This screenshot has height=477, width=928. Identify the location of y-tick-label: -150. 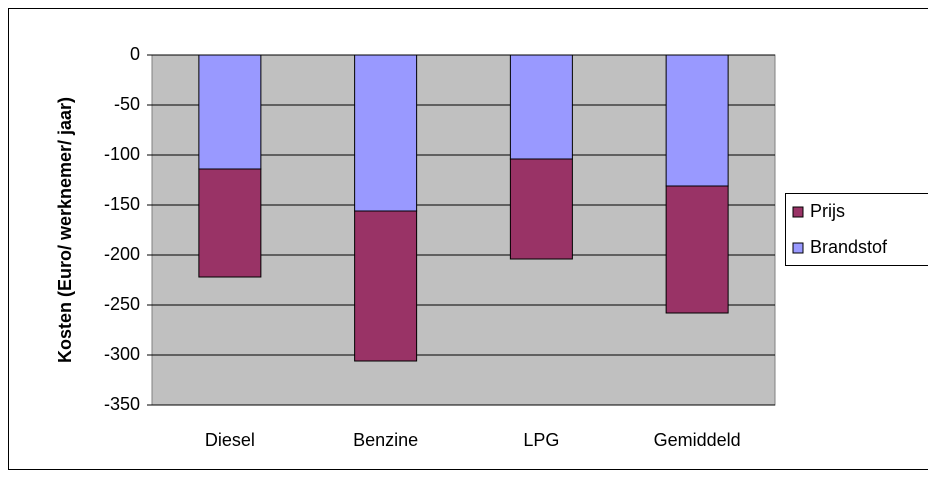
(122, 204).